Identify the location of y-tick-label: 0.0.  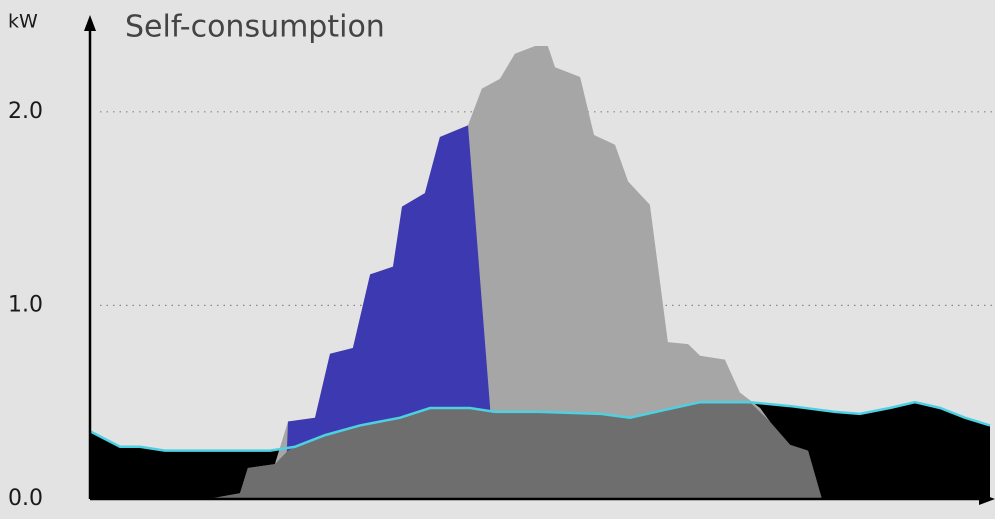
(25, 498).